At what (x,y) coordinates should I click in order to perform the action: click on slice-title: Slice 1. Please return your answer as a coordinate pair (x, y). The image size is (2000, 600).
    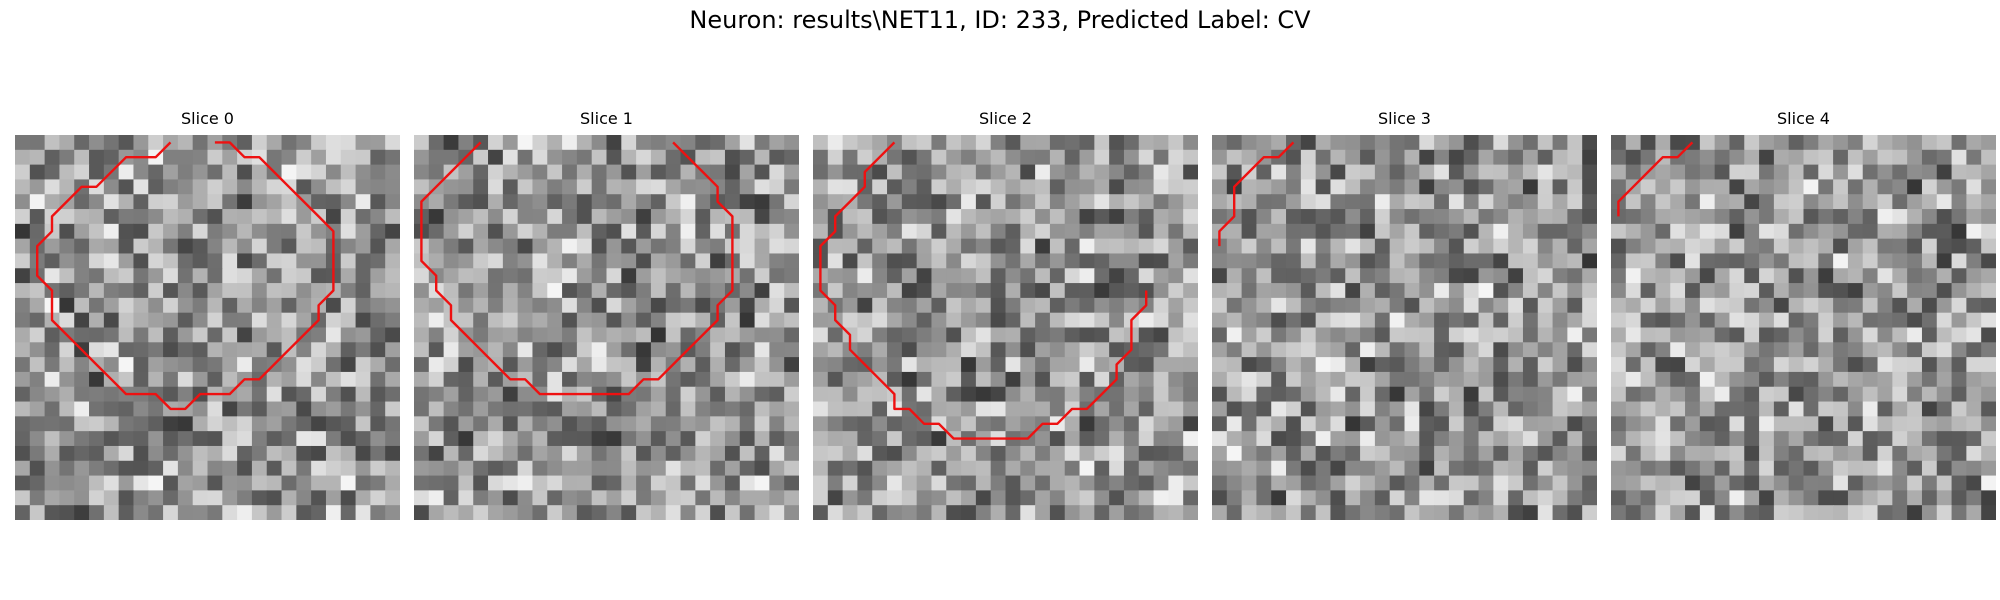
    Looking at the image, I should click on (606, 118).